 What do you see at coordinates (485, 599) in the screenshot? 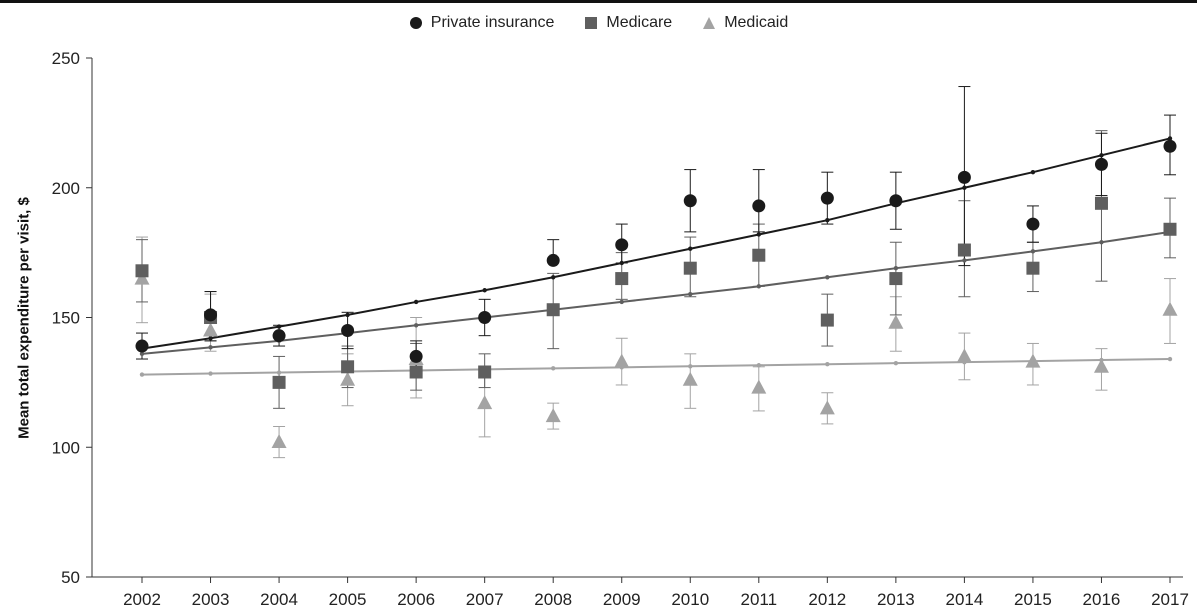
I see `x-tick-label: 2007` at bounding box center [485, 599].